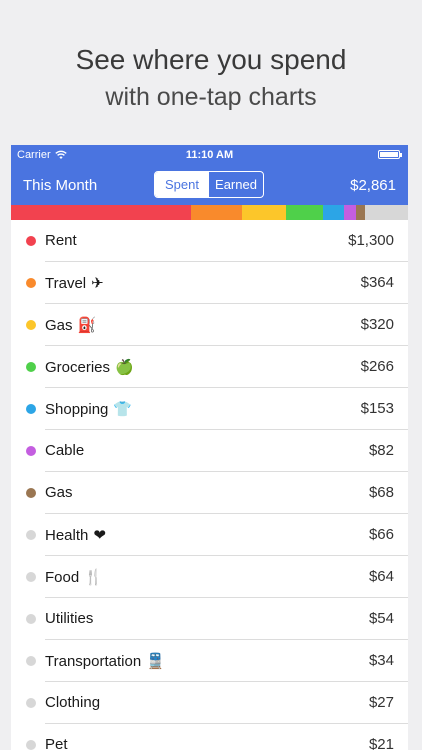 This screenshot has height=750, width=422. I want to click on segment-earned: Earned, so click(236, 184).